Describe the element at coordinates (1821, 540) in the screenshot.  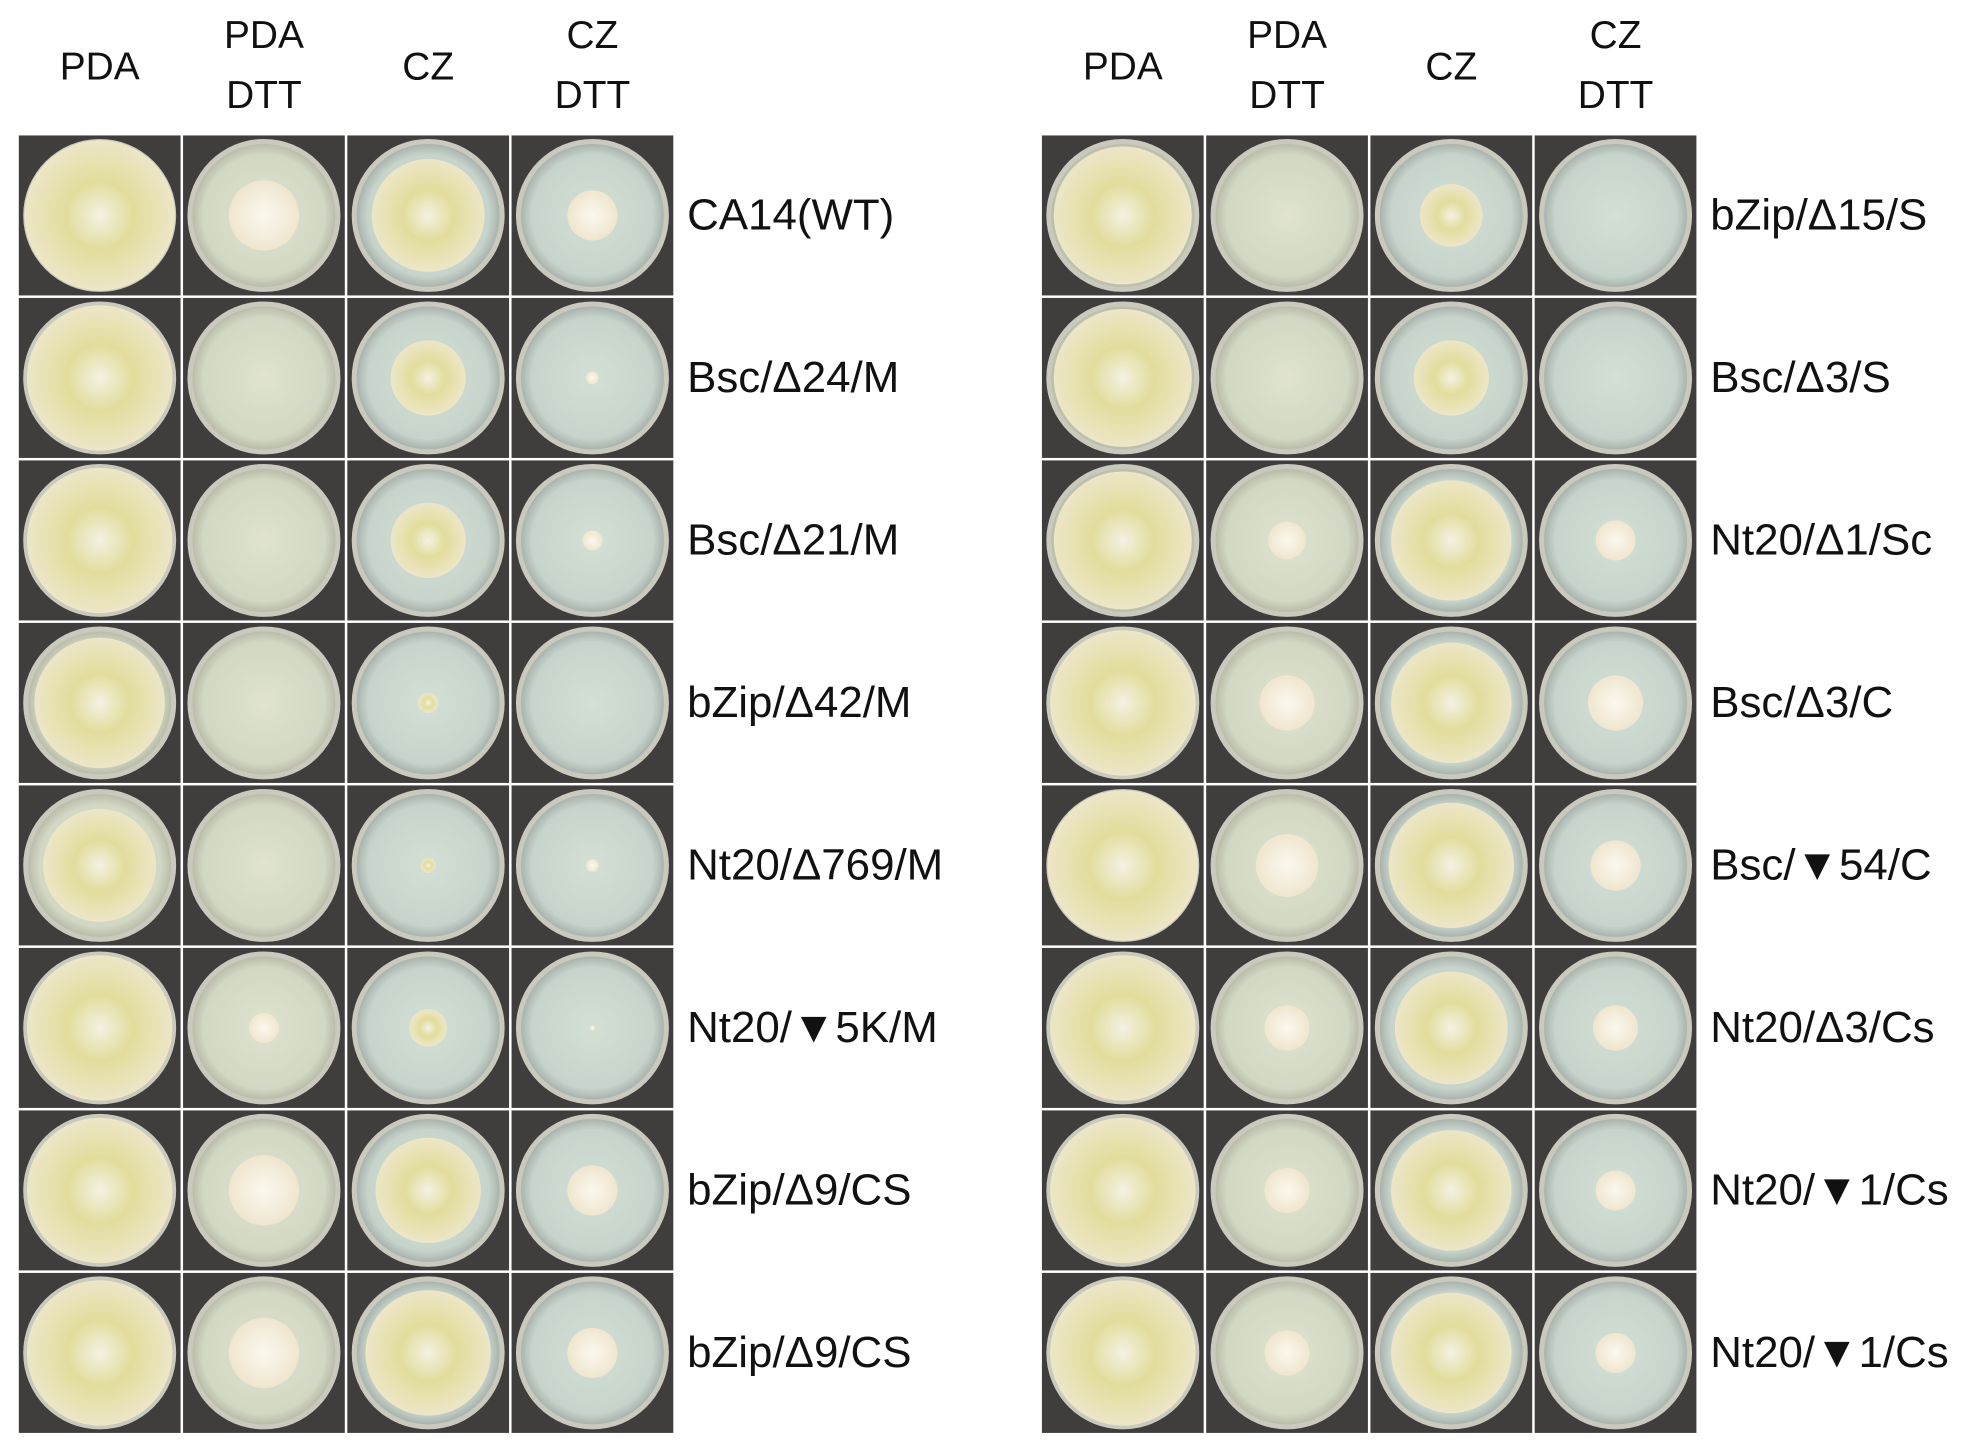
I see `row-label: Nt20/Δ1/Sc` at that location.